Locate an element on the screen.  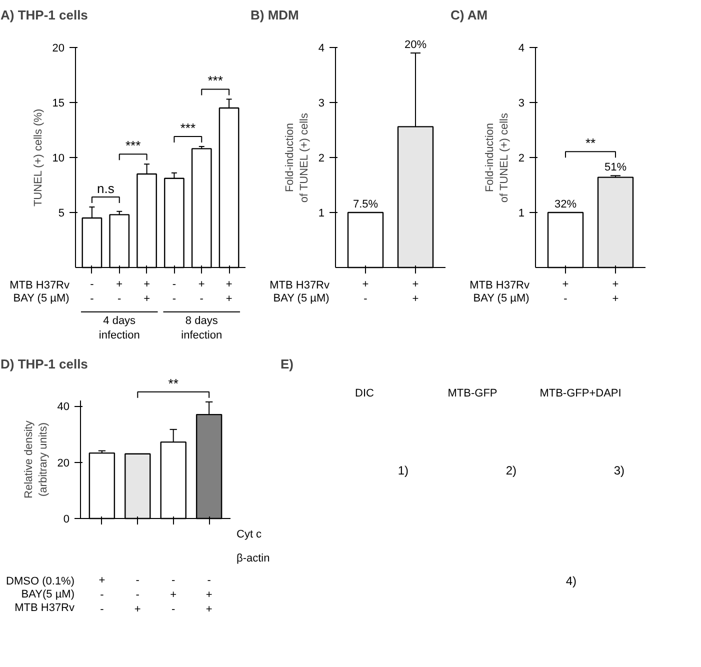
annotation: 20% is located at coordinates (415, 45).